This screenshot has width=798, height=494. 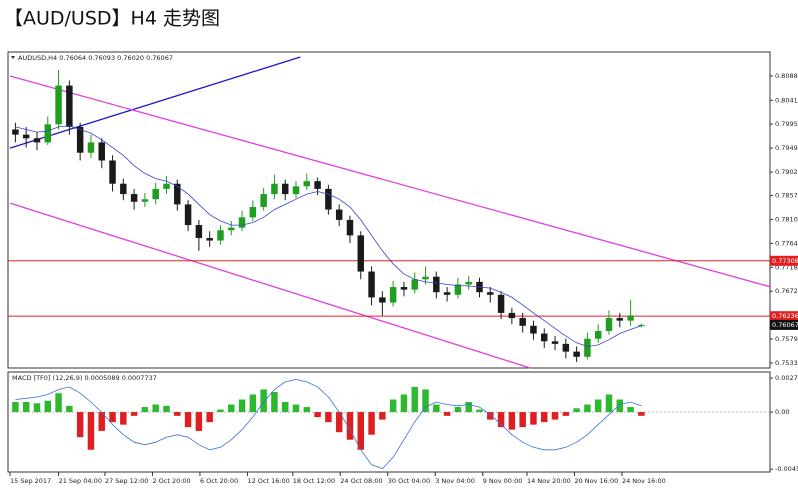 I want to click on x-tick-label: 3 Nov 04:00, so click(x=455, y=481).